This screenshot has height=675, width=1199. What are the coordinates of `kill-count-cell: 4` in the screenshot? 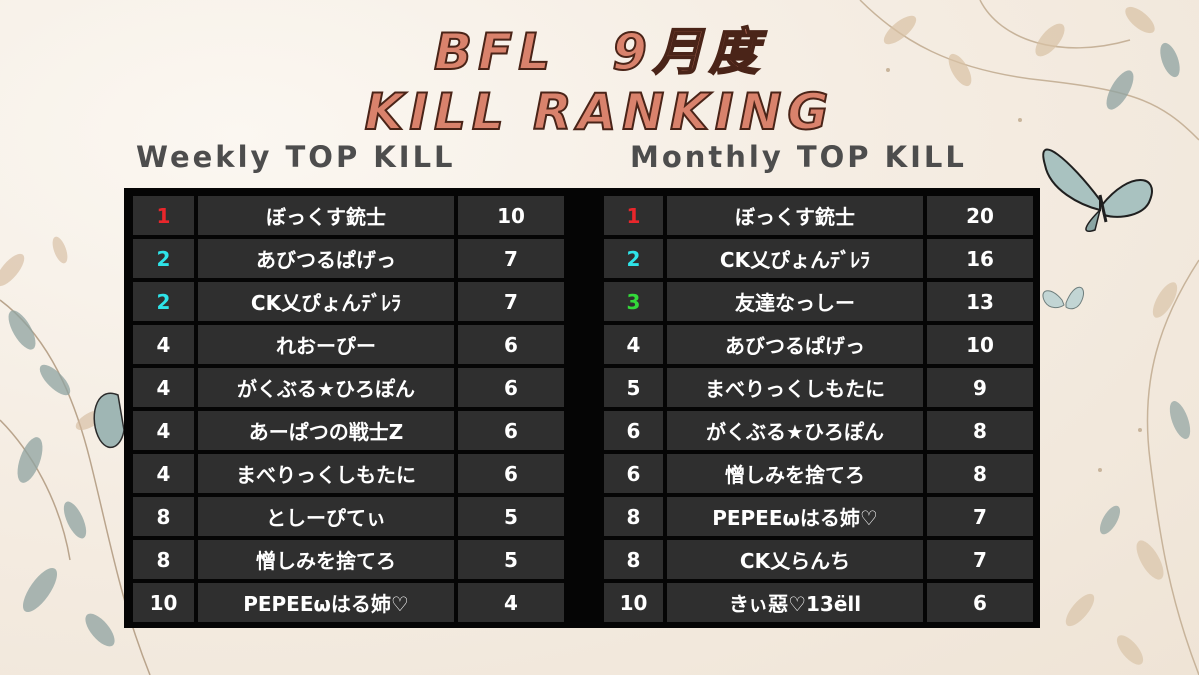 It's located at (511, 602).